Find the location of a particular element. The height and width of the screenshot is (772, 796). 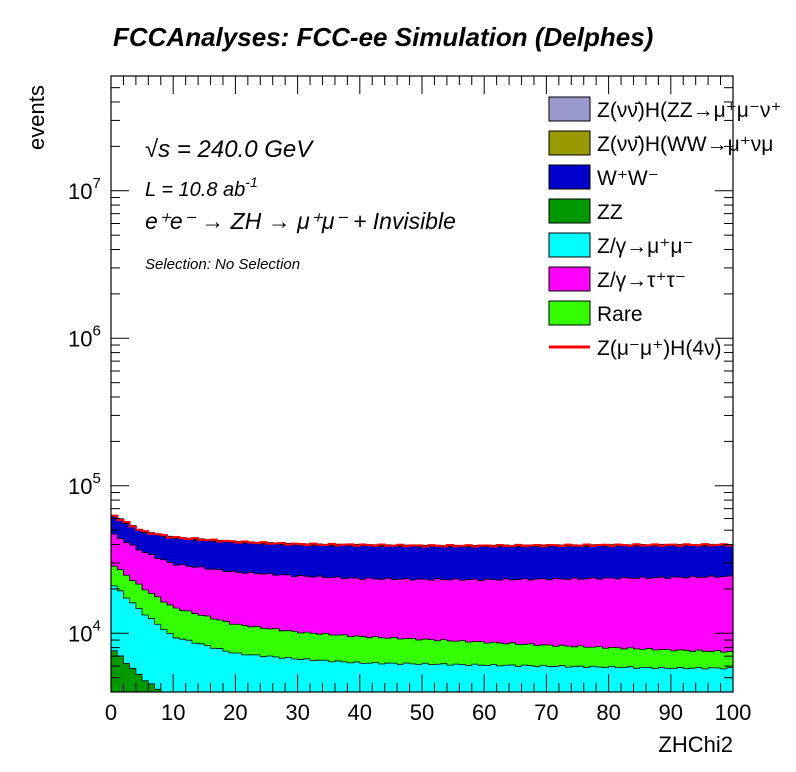

x-tick-label: 90 is located at coordinates (671, 712).